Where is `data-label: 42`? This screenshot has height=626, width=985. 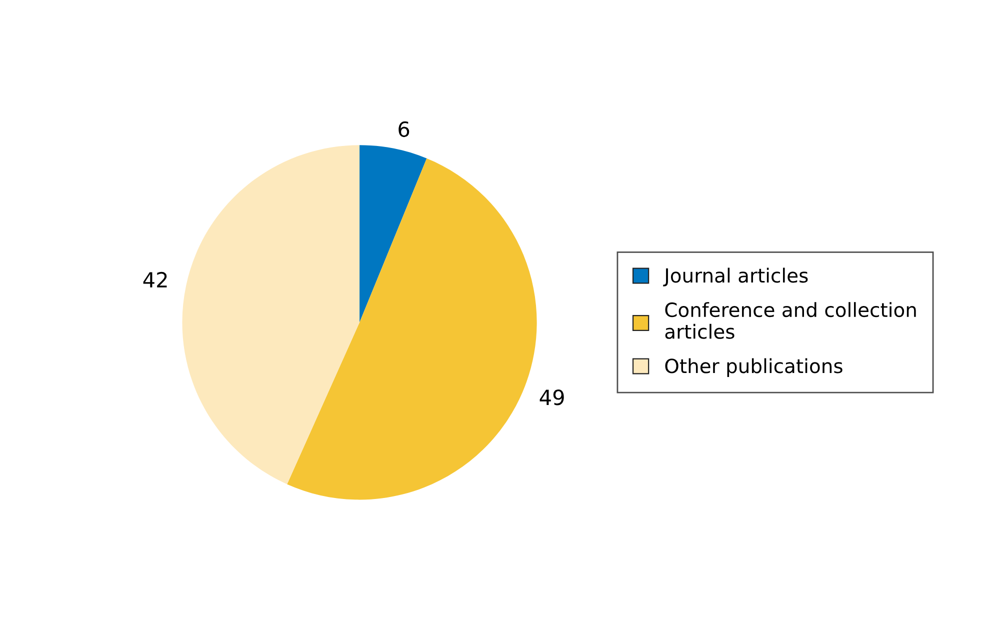
data-label: 42 is located at coordinates (155, 280).